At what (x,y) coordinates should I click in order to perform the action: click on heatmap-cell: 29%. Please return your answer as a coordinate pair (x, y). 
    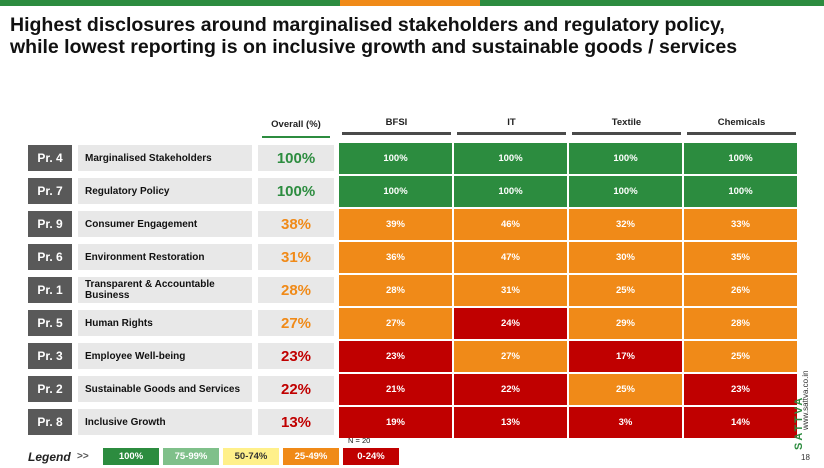
    Looking at the image, I should click on (626, 324).